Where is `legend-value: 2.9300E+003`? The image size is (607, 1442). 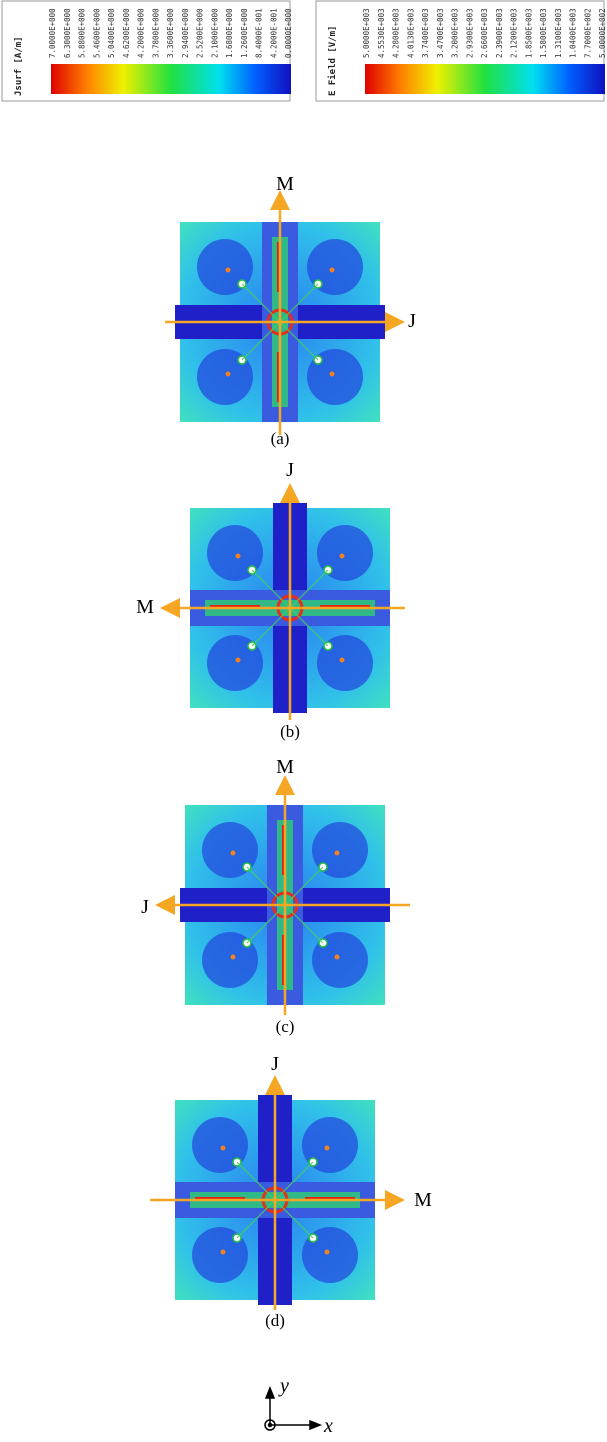
legend-value: 2.9300E+003 is located at coordinates (469, 33).